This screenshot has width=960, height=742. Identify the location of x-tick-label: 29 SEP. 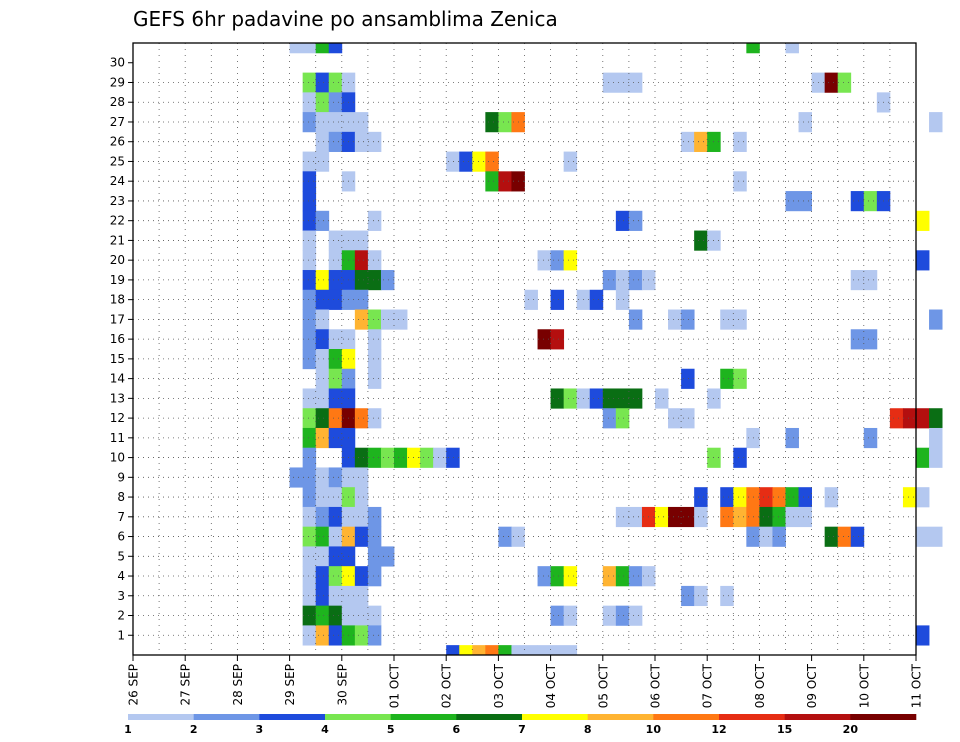
(290, 685).